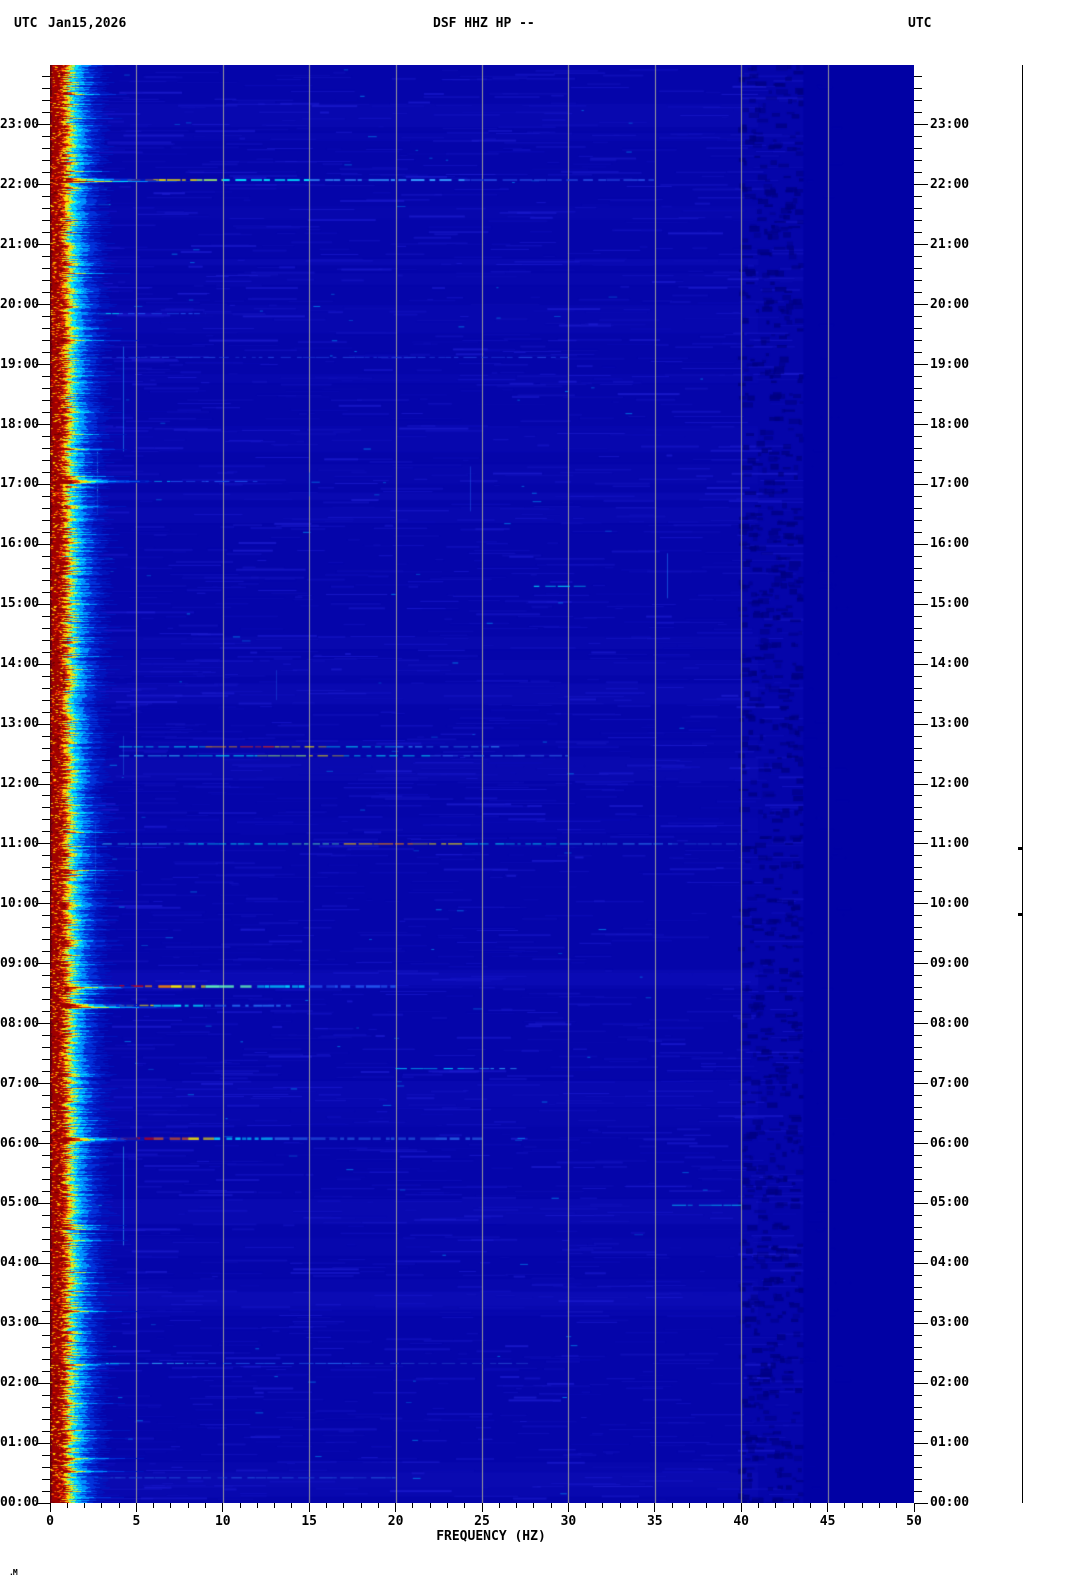 The width and height of the screenshot is (1066, 1584). I want to click on x-axis-title: FREQUENCY (HZ), so click(491, 1536).